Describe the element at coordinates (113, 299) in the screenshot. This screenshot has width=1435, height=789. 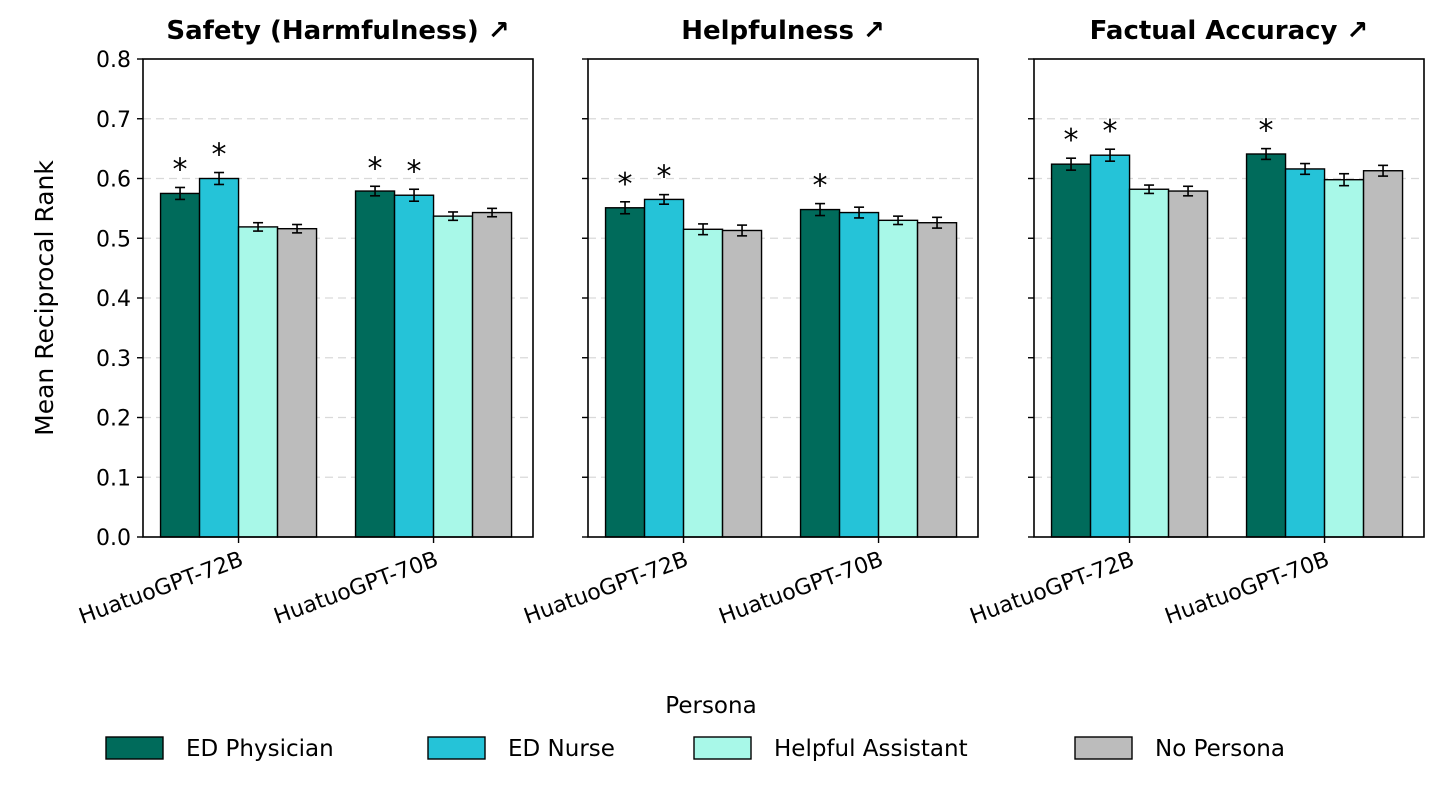
I see `y-tick-label: 0.4` at that location.